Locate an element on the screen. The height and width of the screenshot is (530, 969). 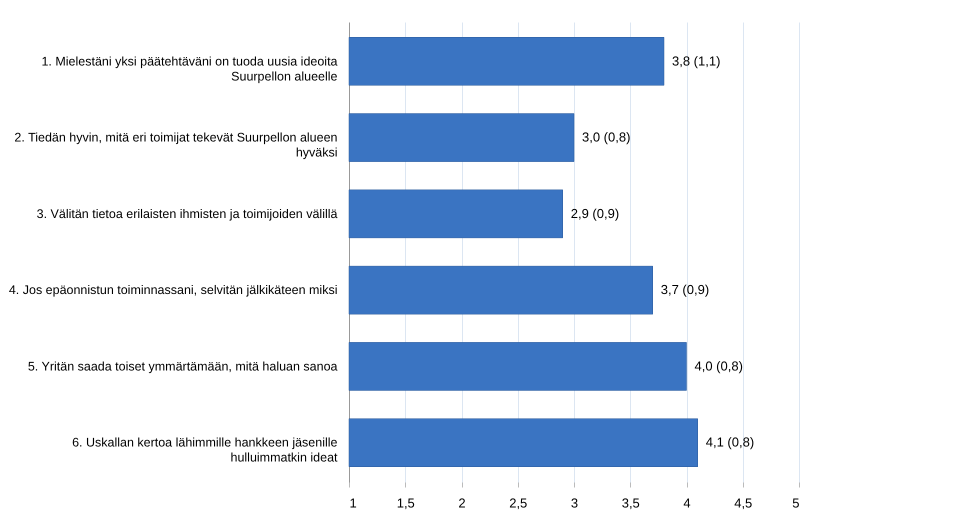
x-tick-label: 4 is located at coordinates (687, 503).